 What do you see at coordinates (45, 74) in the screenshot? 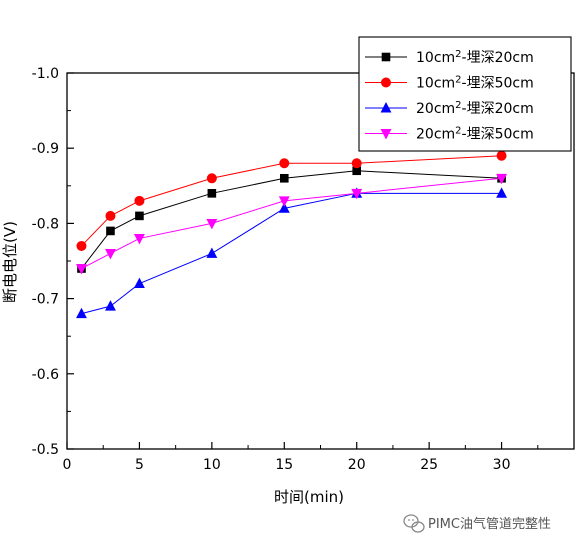
I see `y-tick-label: -1.0` at bounding box center [45, 74].